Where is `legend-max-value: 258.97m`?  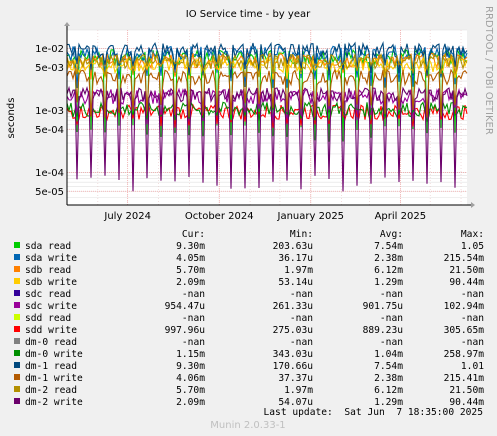
legend-max-value: 258.97m is located at coordinates (464, 354).